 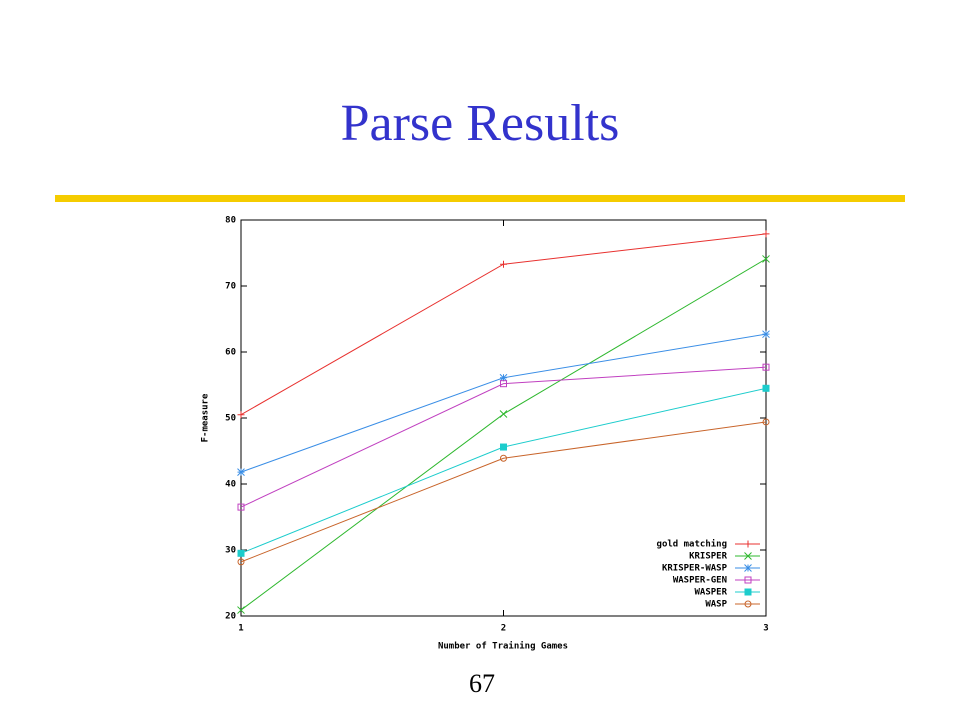 What do you see at coordinates (230, 419) in the screenshot?
I see `y-tick-label: 50` at bounding box center [230, 419].